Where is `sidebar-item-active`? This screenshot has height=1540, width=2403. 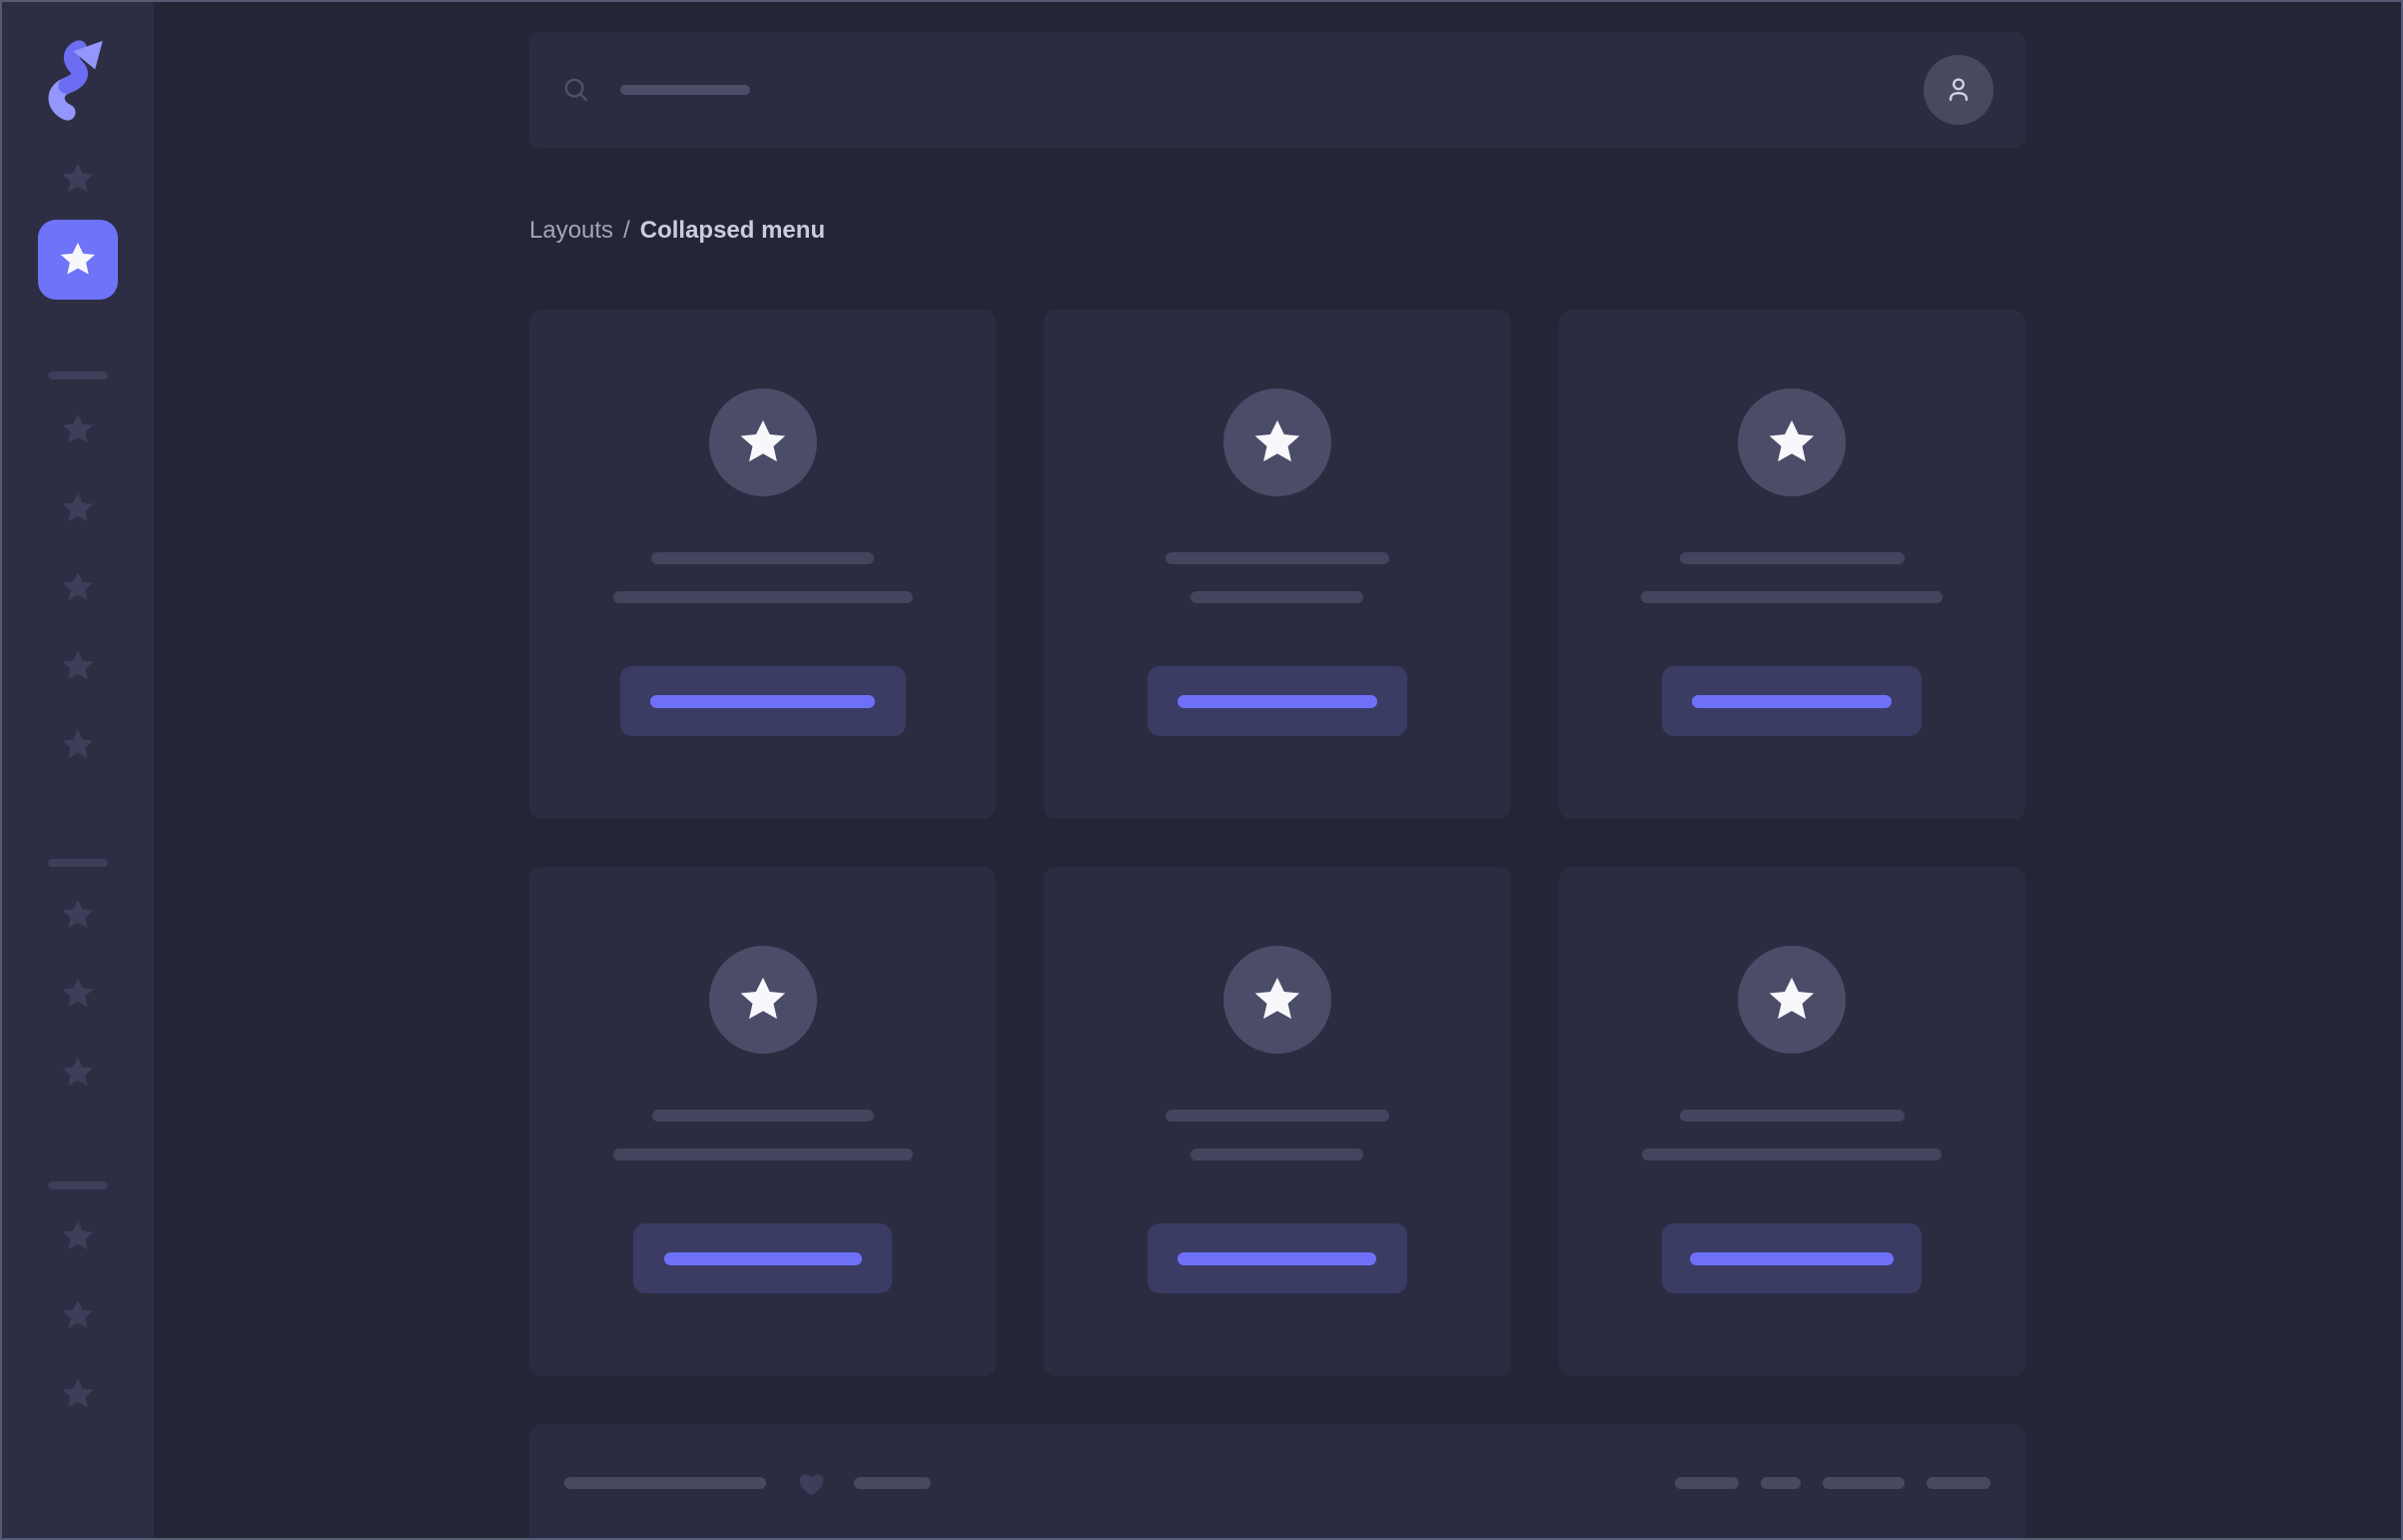 sidebar-item-active is located at coordinates (78, 260).